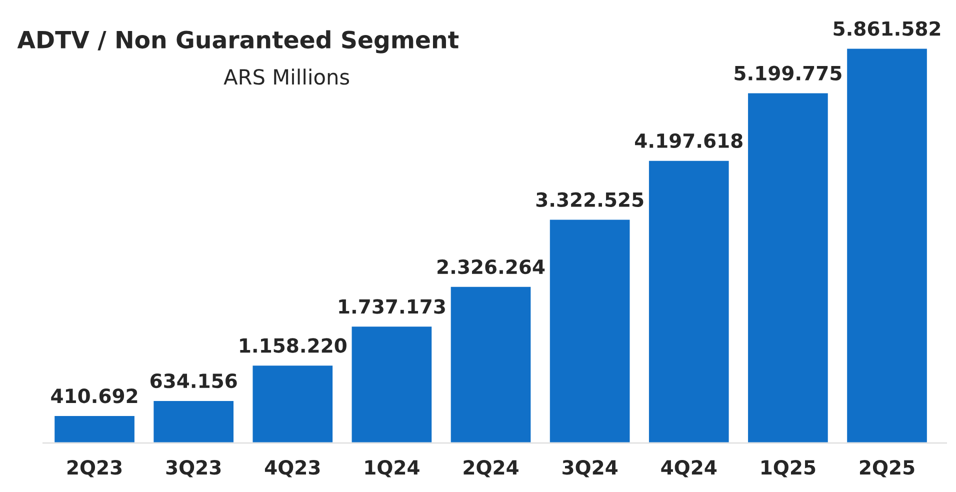 The width and height of the screenshot is (956, 492). I want to click on data-label: 2.326.264, so click(491, 266).